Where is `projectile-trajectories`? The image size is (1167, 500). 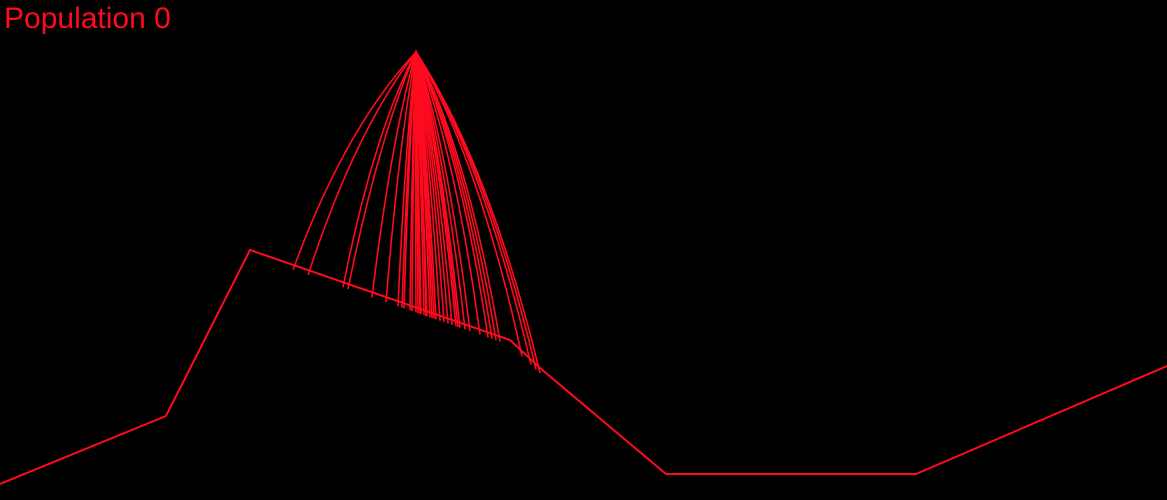
projectile-trajectories is located at coordinates (416, 211).